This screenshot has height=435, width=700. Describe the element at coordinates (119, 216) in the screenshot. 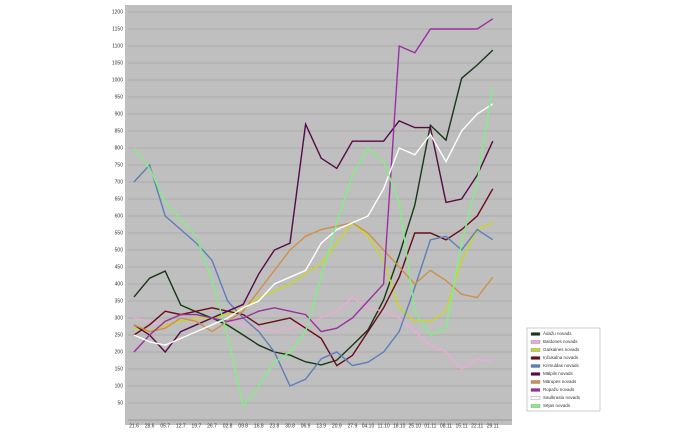

I see `y-tick-label: 600` at that location.